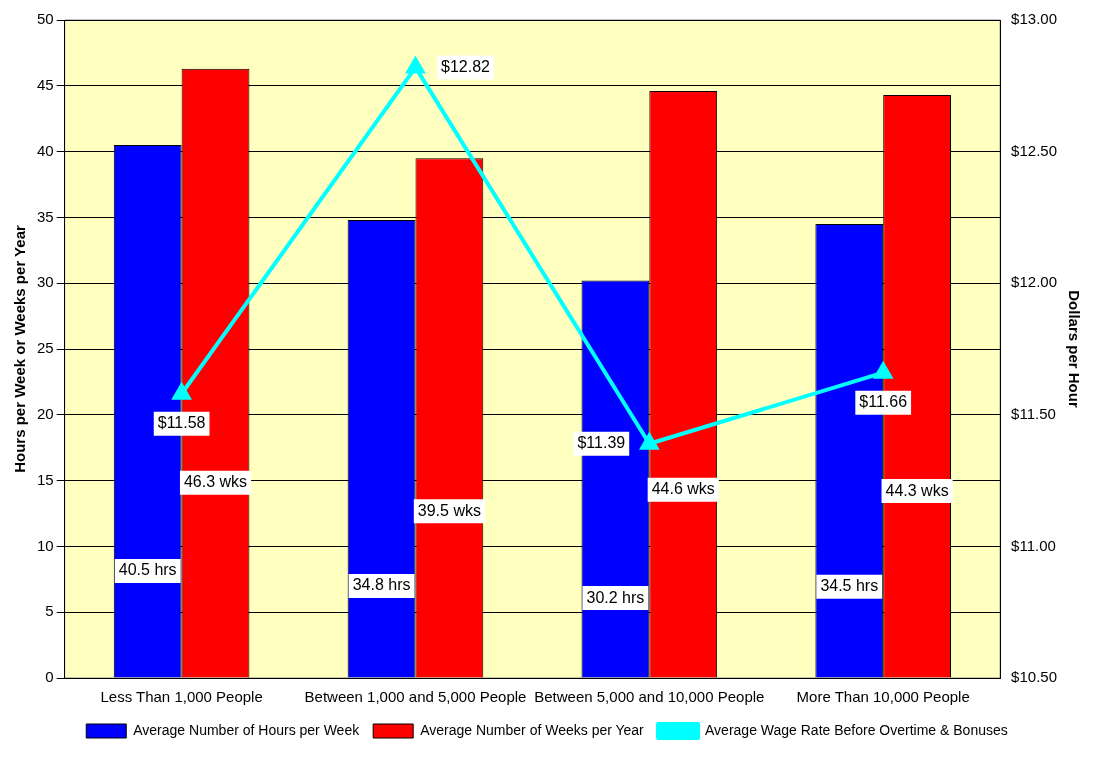 The width and height of the screenshot is (1104, 757). I want to click on y2-axis-title: Dollars per Hour, so click(1074, 349).